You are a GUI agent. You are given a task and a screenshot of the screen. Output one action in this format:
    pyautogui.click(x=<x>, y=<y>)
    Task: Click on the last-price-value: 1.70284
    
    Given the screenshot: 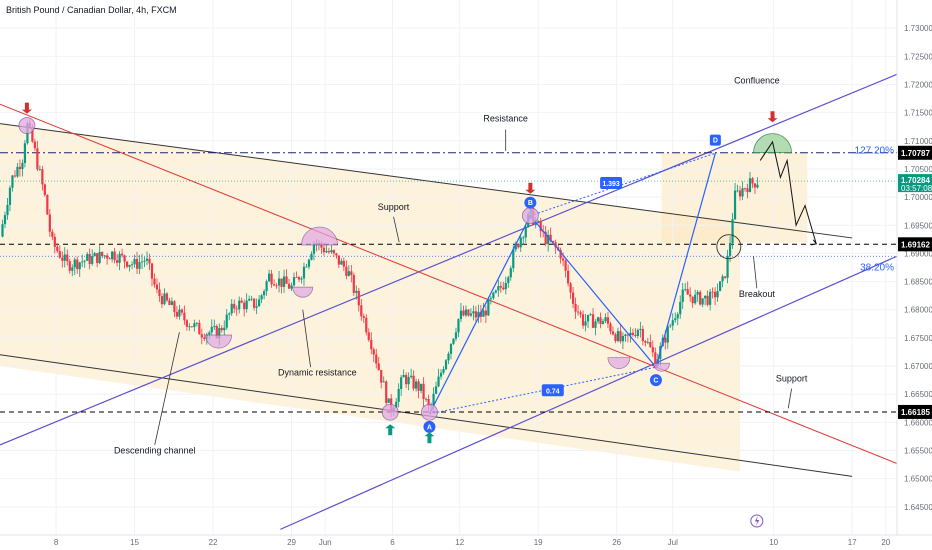 What is the action you would take?
    pyautogui.click(x=915, y=180)
    